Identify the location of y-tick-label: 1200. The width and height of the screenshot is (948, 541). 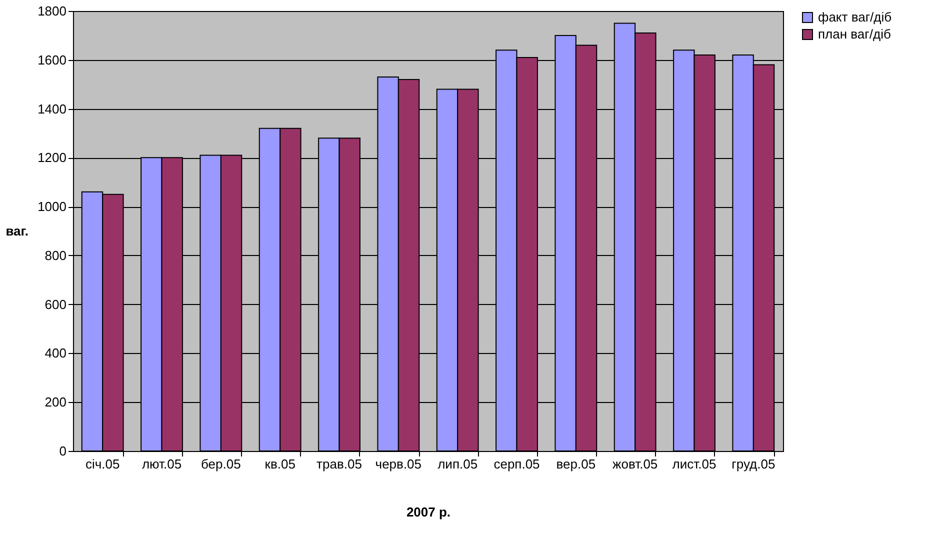
(52, 158).